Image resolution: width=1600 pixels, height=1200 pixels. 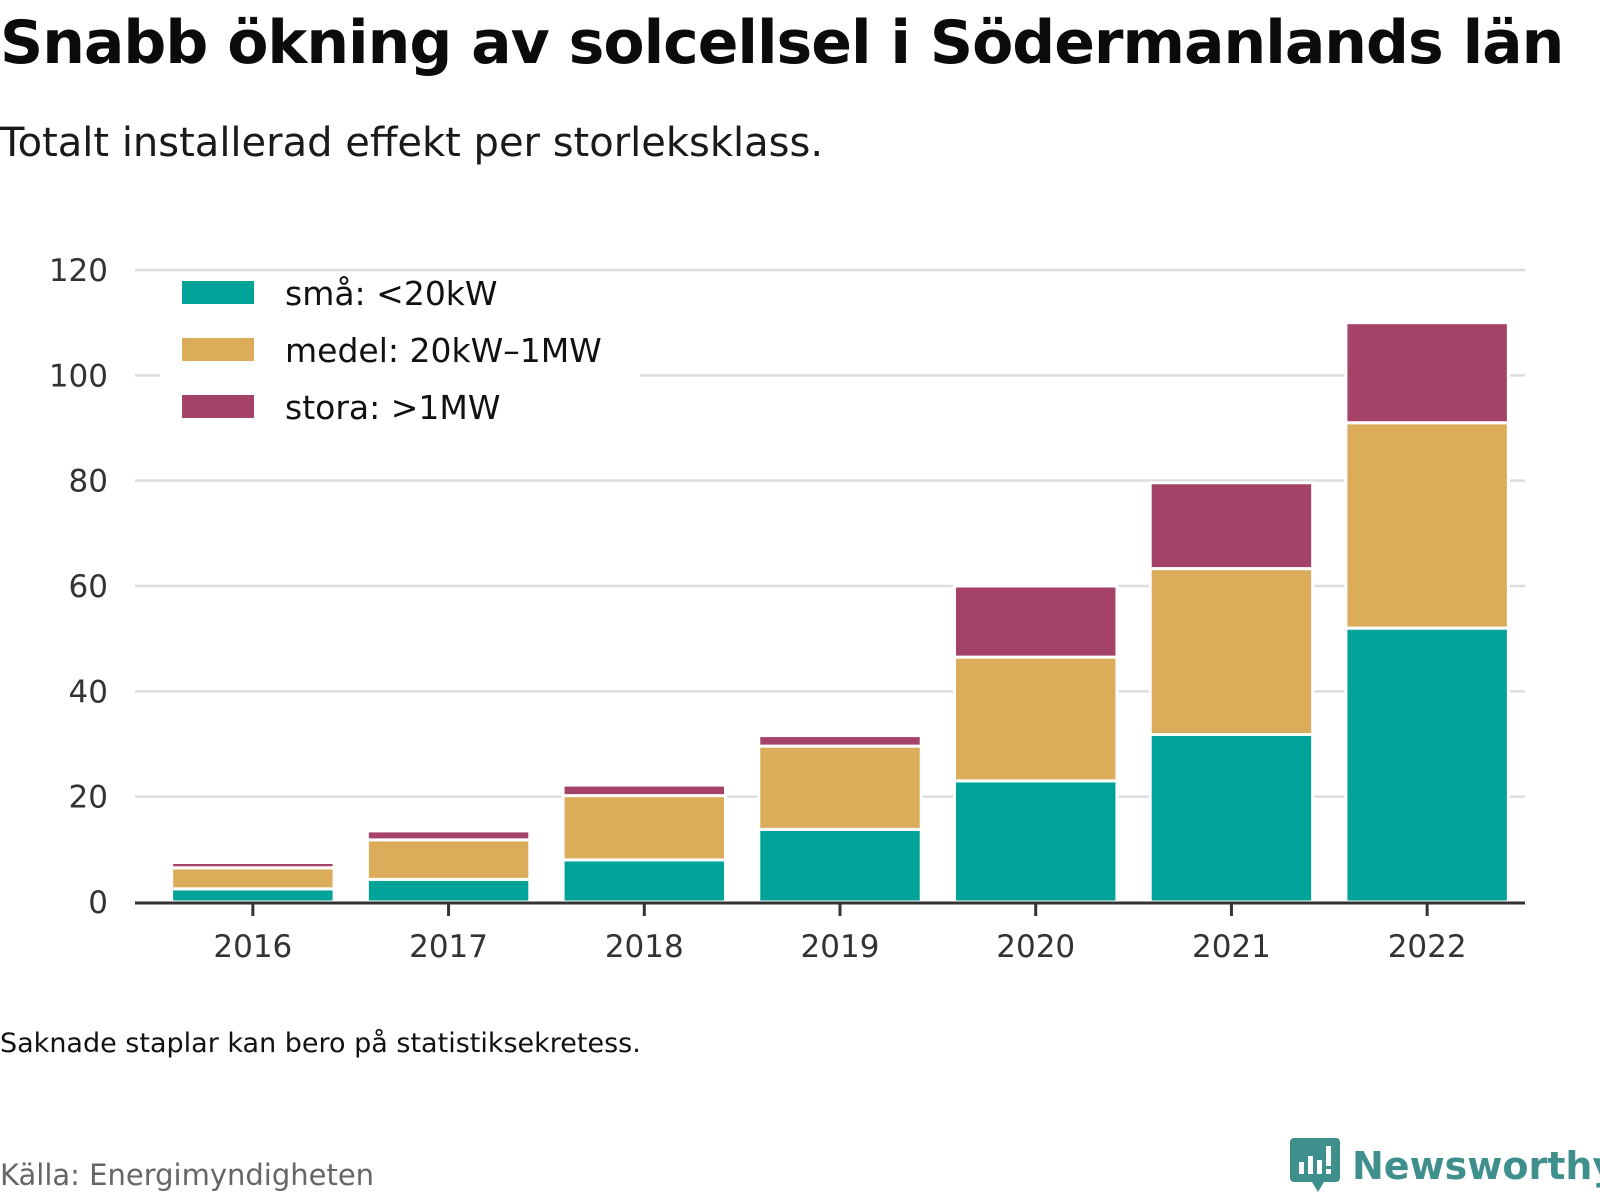 I want to click on y-tick-label: 120, so click(x=78, y=271).